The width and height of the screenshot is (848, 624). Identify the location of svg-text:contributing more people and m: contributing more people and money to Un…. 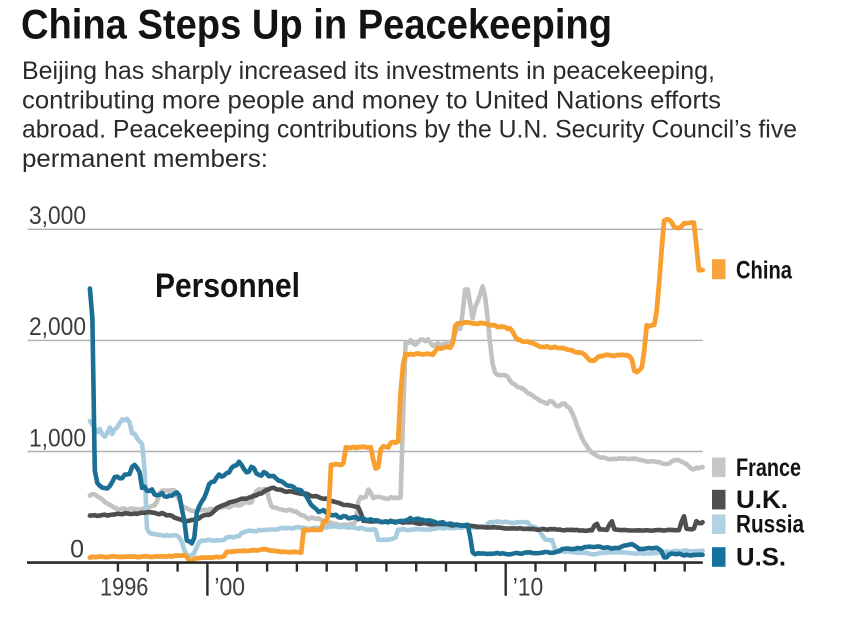
(371, 100).